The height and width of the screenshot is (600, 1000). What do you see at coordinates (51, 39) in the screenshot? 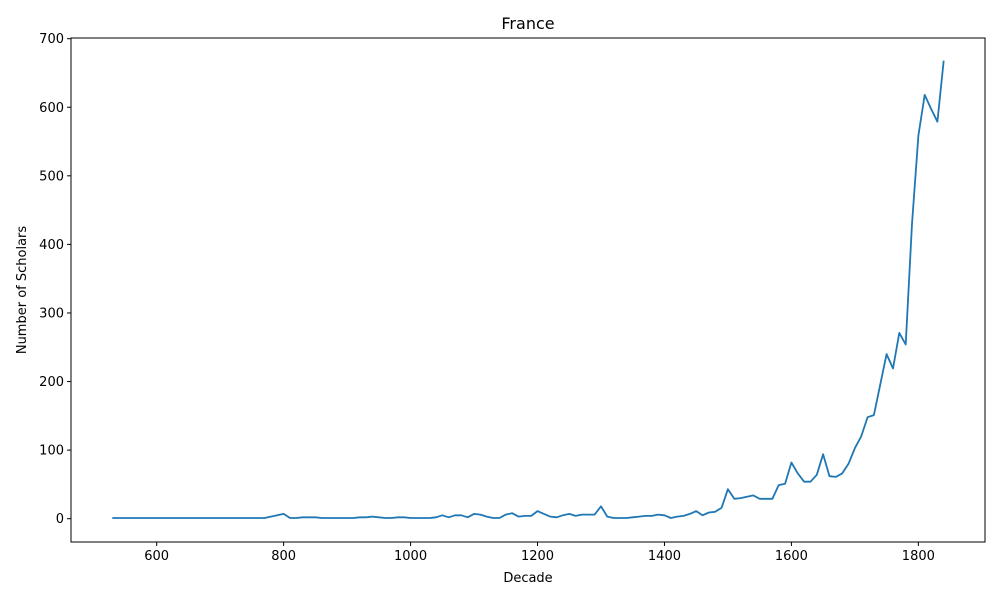
I see `y-tick-label: 700` at bounding box center [51, 39].